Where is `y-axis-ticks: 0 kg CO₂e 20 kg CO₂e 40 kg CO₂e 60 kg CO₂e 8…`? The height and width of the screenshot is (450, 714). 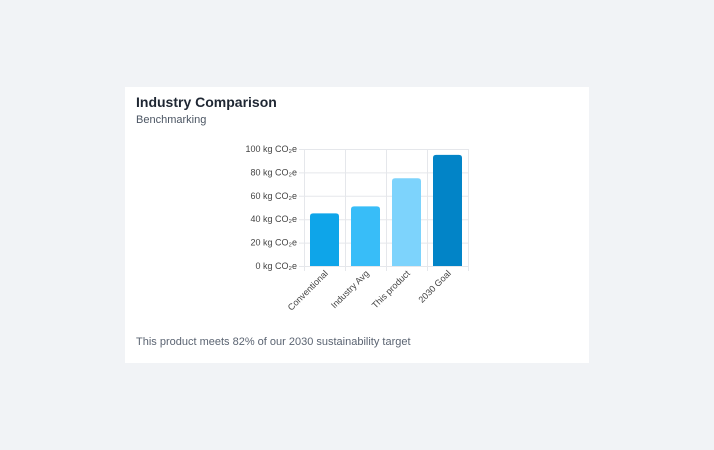 y-axis-ticks: 0 kg CO₂e 20 kg CO₂e 40 kg CO₂e 60 kg CO₂e 8… is located at coordinates (271, 207).